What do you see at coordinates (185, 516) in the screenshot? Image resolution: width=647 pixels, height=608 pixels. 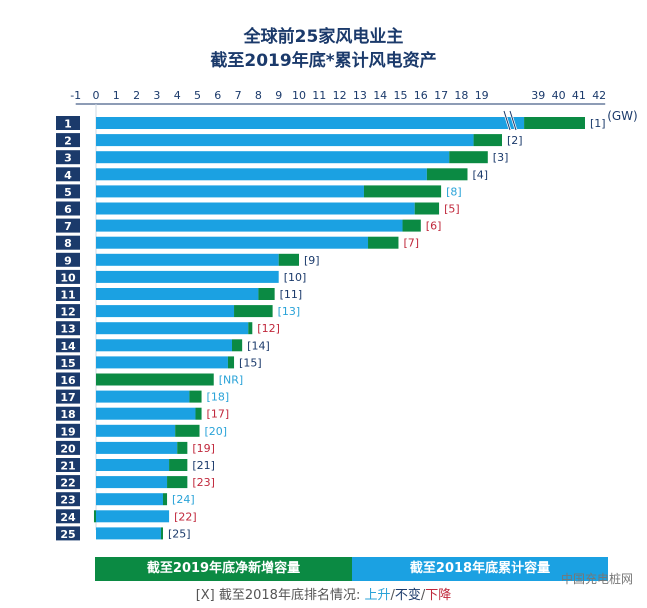 I see `prev-rank-24: [22]` at bounding box center [185, 516].